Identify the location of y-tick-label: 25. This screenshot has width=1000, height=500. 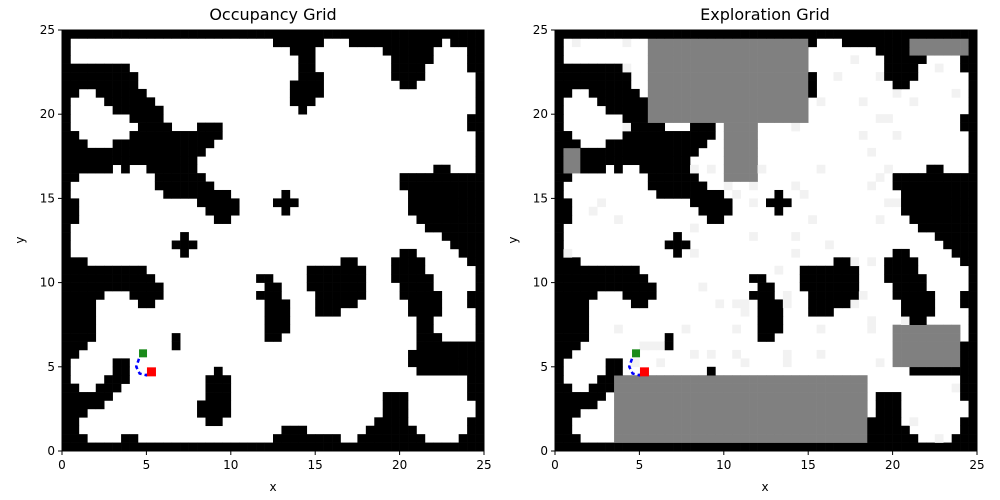
(540, 30).